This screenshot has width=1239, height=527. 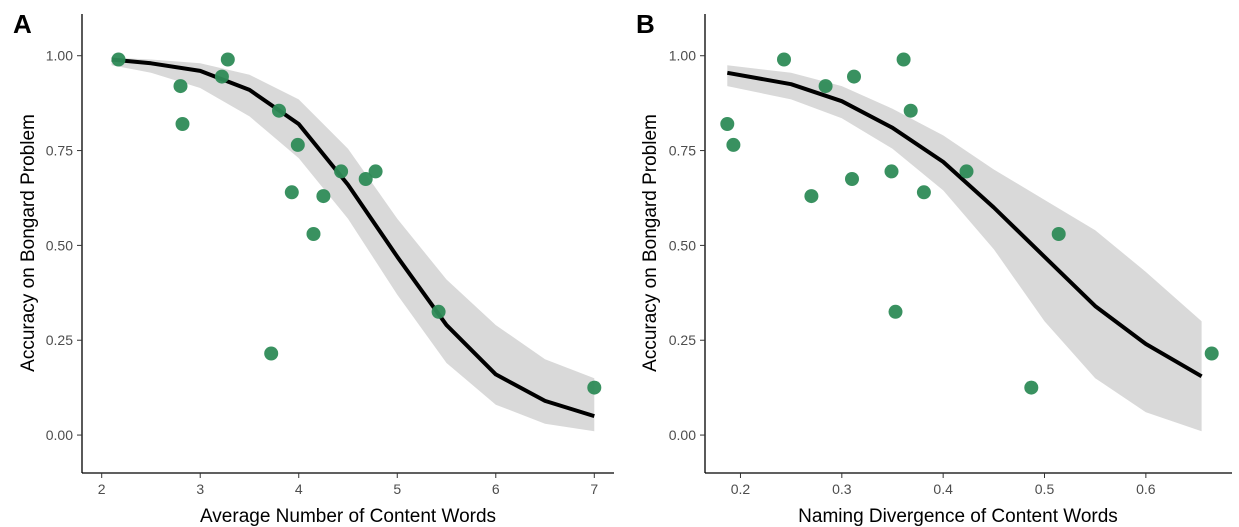 What do you see at coordinates (59, 340) in the screenshot?
I see `panel-a-y-tick-label-2: 0.25` at bounding box center [59, 340].